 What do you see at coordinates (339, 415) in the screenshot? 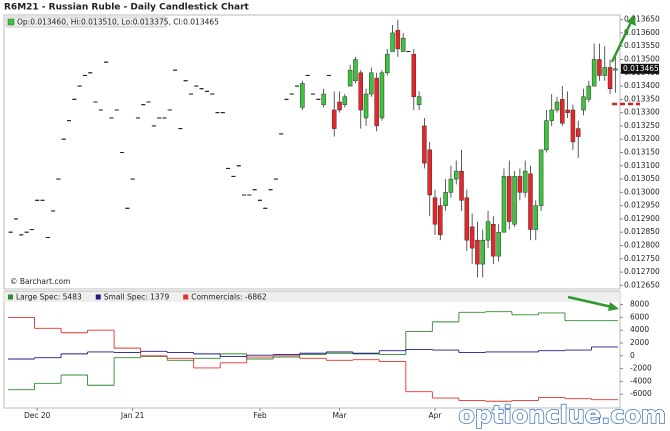
I see `x-tick-label: Mar` at bounding box center [339, 415].